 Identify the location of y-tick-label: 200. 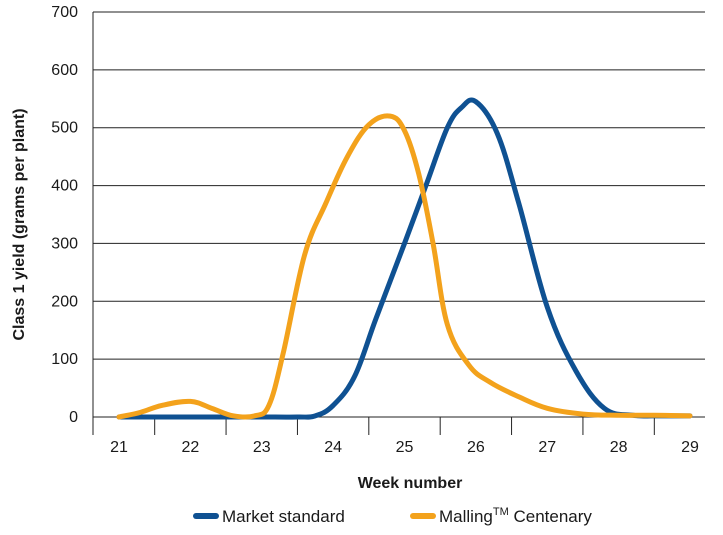
(64, 301).